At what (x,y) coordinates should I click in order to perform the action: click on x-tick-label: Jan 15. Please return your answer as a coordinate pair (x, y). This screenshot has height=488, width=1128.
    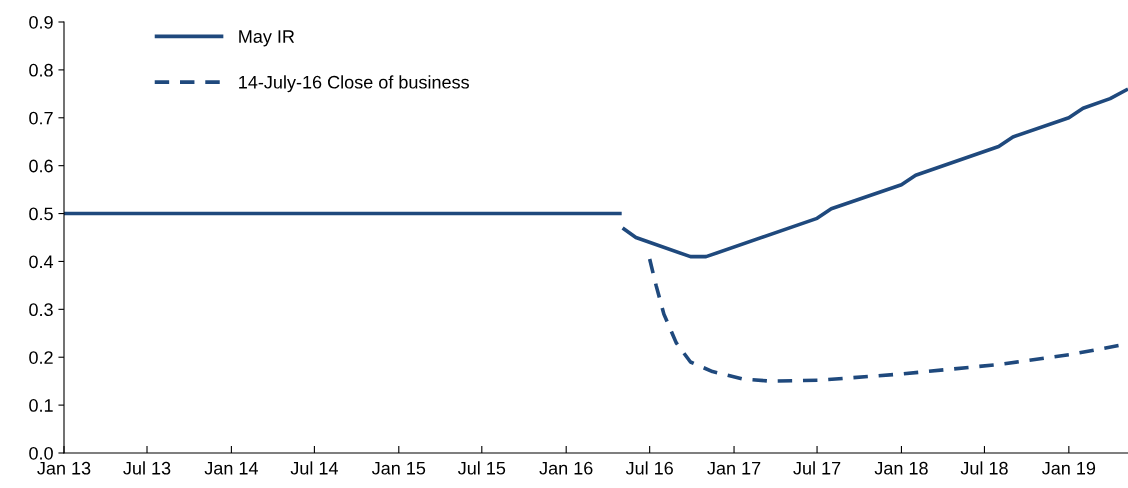
    Looking at the image, I should click on (398, 468).